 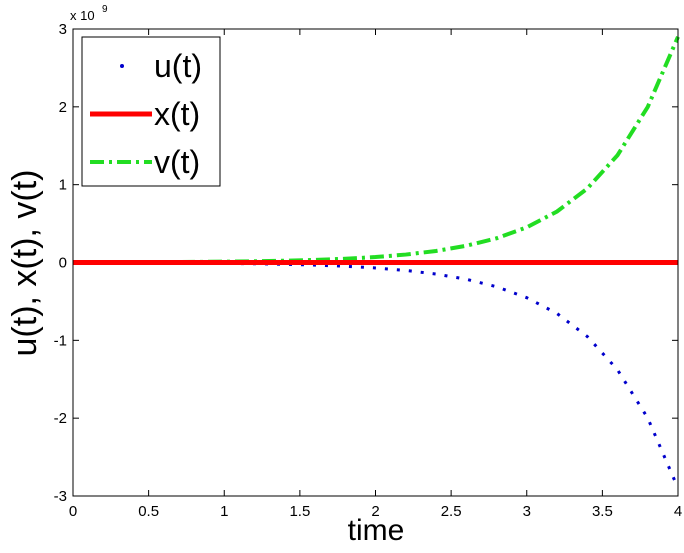 What do you see at coordinates (375, 511) in the screenshot?
I see `x-tick-label: 2` at bounding box center [375, 511].